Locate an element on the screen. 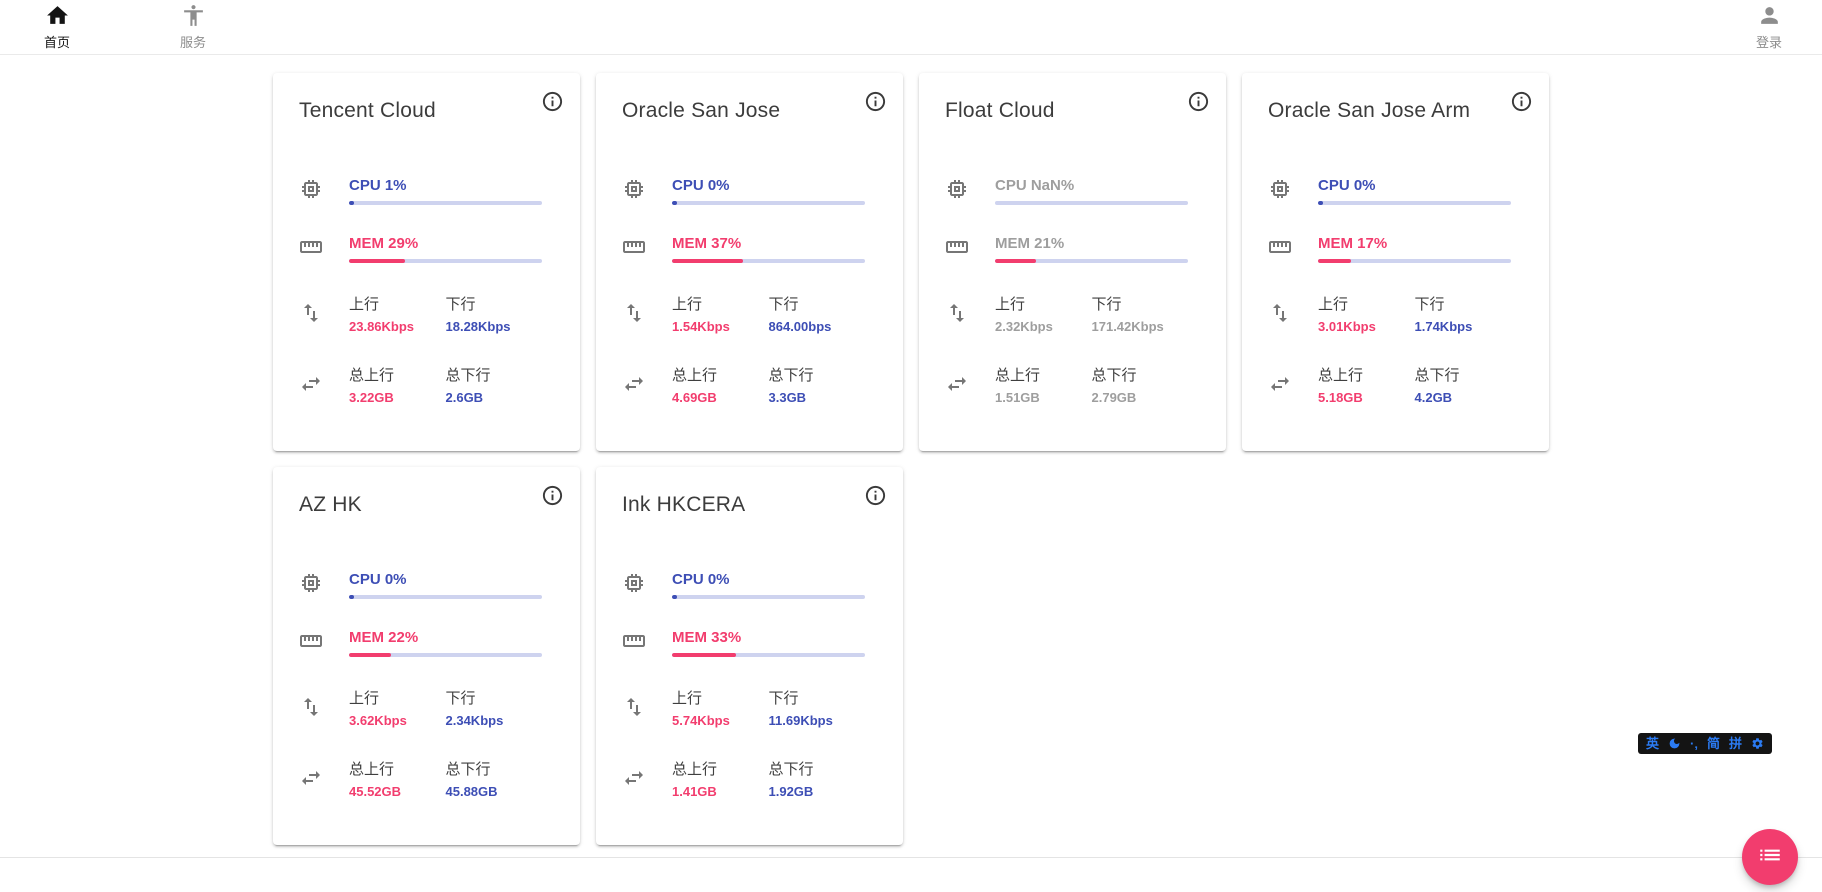 The width and height of the screenshot is (1822, 892). upload-value: 2.32Kbps is located at coordinates (1024, 326).